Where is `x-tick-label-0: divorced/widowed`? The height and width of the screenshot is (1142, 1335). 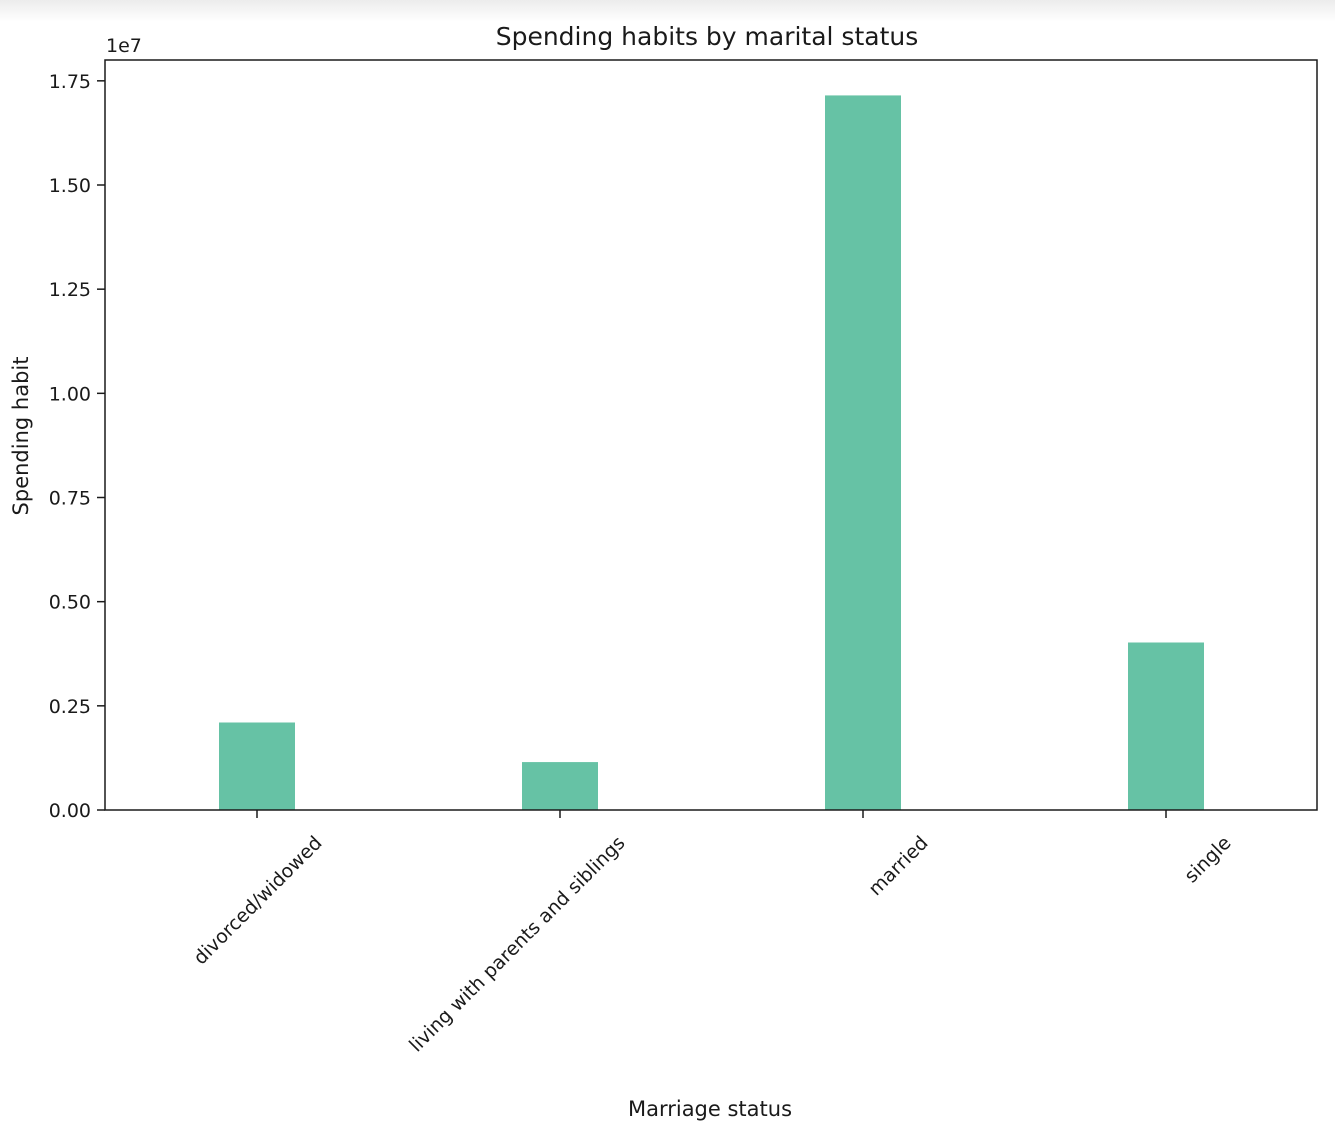 x-tick-label-0: divorced/widowed is located at coordinates (257, 900).